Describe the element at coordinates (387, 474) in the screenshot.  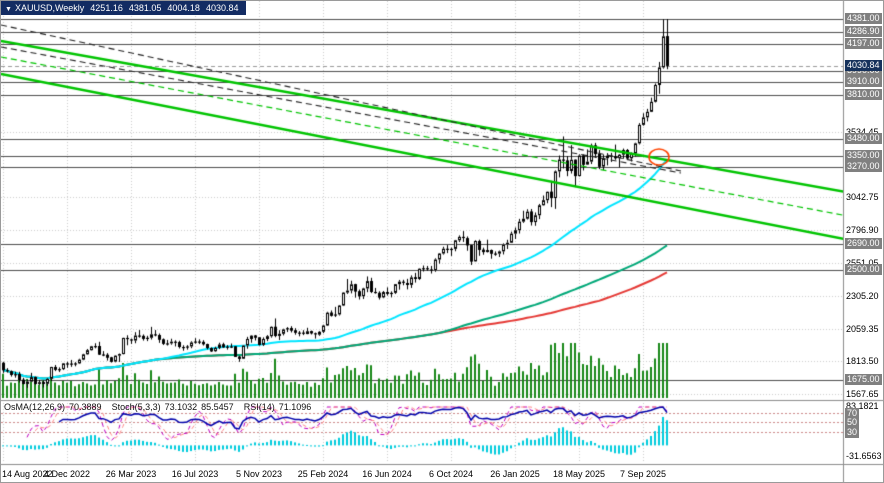
I see `date-label: 16 Jun 2024` at that location.